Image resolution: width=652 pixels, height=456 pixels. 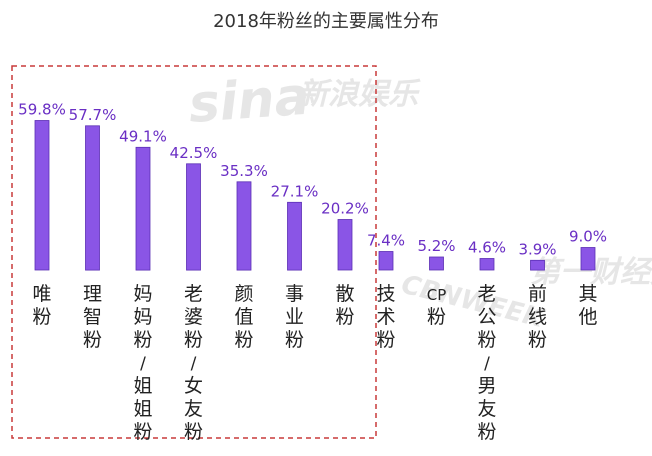 I want to click on category-label-2: 妈妈粉/姐姐粉, so click(x=142, y=363).